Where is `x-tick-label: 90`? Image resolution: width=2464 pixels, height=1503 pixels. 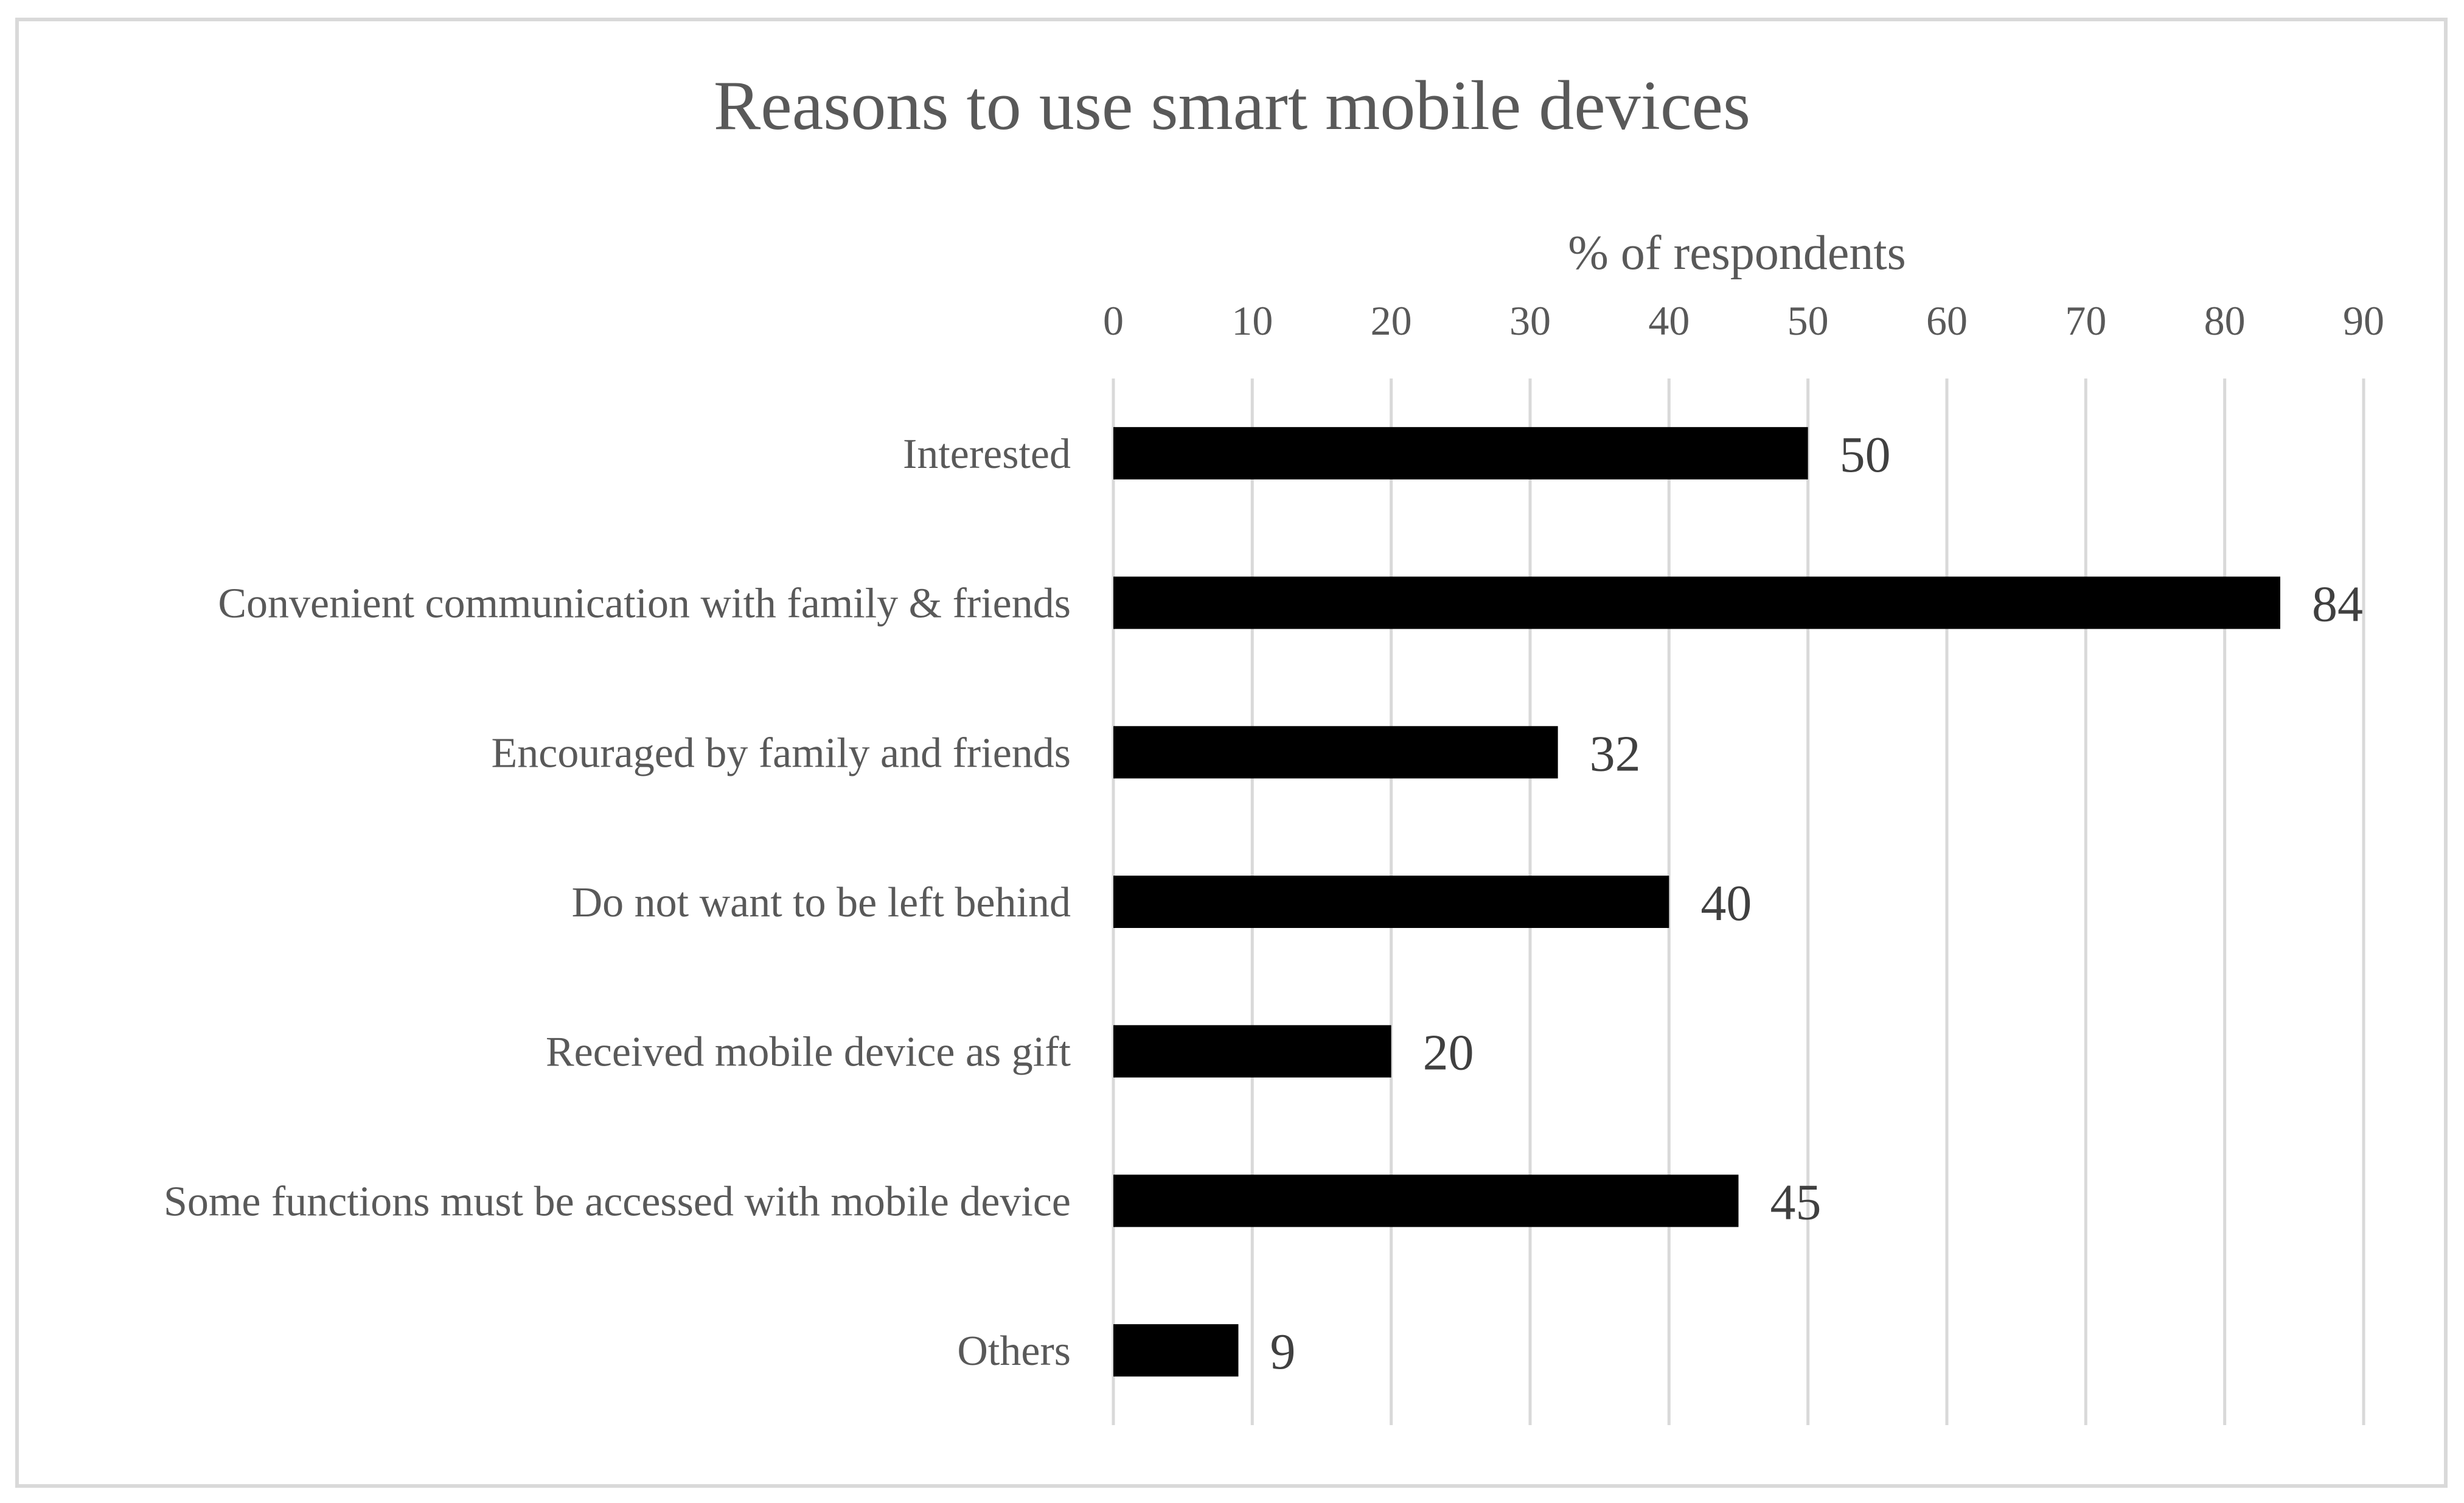
x-tick-label: 90 is located at coordinates (2363, 321).